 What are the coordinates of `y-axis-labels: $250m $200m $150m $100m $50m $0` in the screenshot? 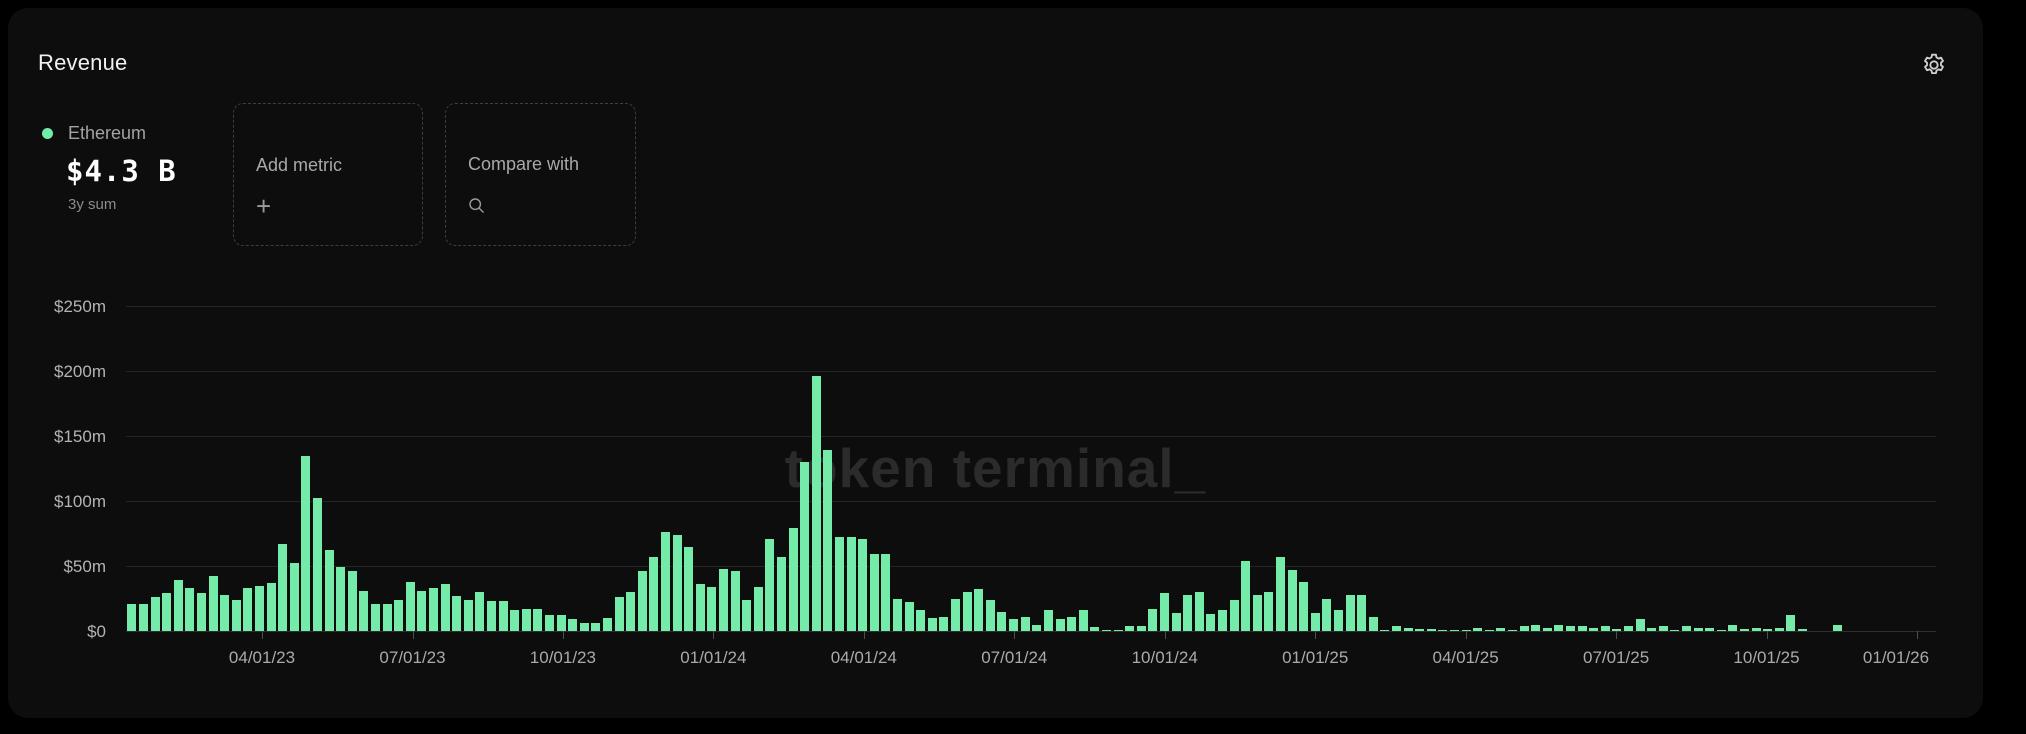 It's located at (62, 371).